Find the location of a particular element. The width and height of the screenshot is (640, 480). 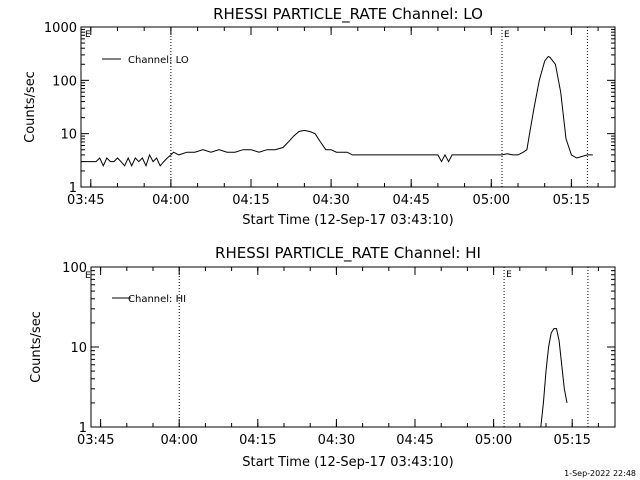

render-timestamp: 1-Sep-2022 22:48 is located at coordinates (600, 473).